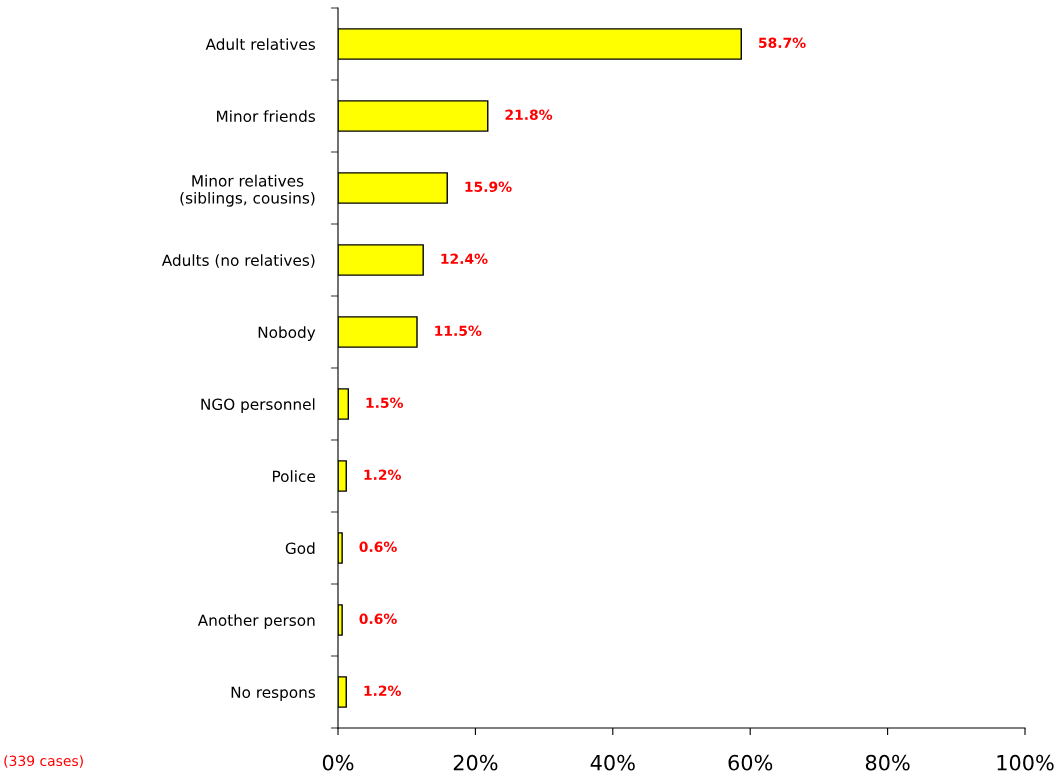  Describe the element at coordinates (273, 693) in the screenshot. I see `y-tick-label: No respons` at that location.